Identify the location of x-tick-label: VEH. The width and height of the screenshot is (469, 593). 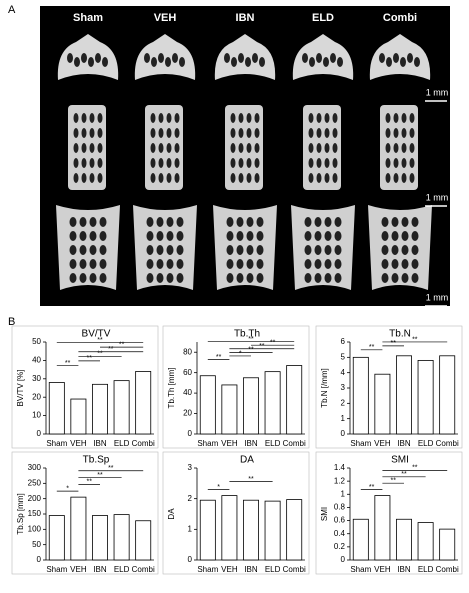
(229, 569).